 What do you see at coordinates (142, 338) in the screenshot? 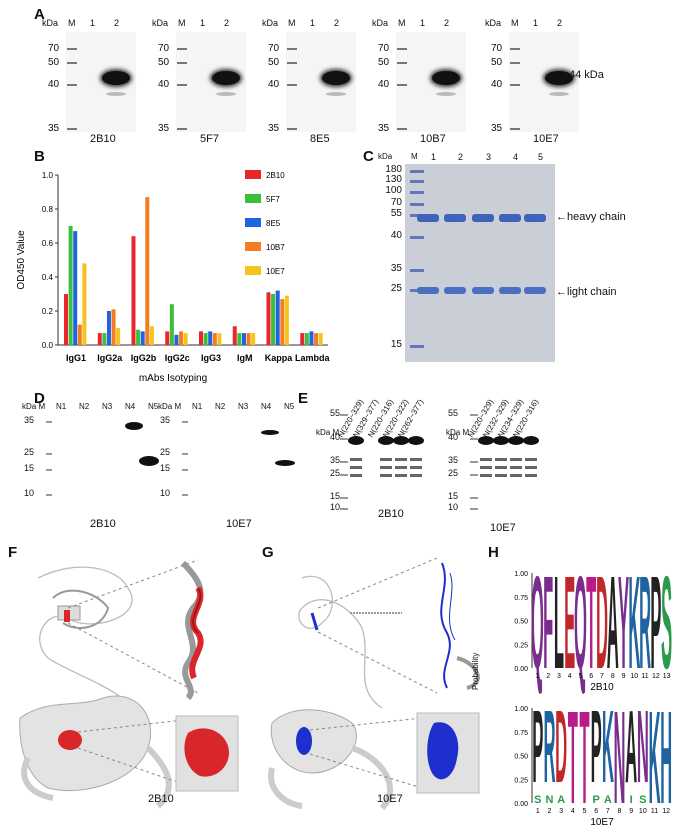
I see `bar-8E5-IgG2b` at bounding box center [142, 338].